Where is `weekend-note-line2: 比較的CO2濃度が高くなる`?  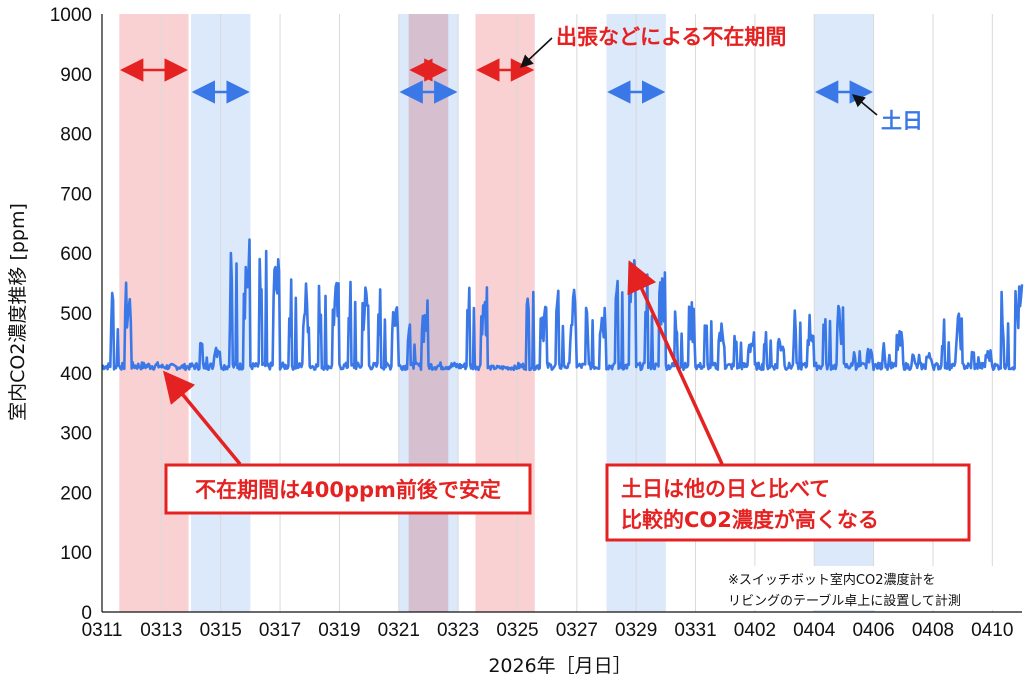 weekend-note-line2: 比較的CO2濃度が高くなる is located at coordinates (750, 520).